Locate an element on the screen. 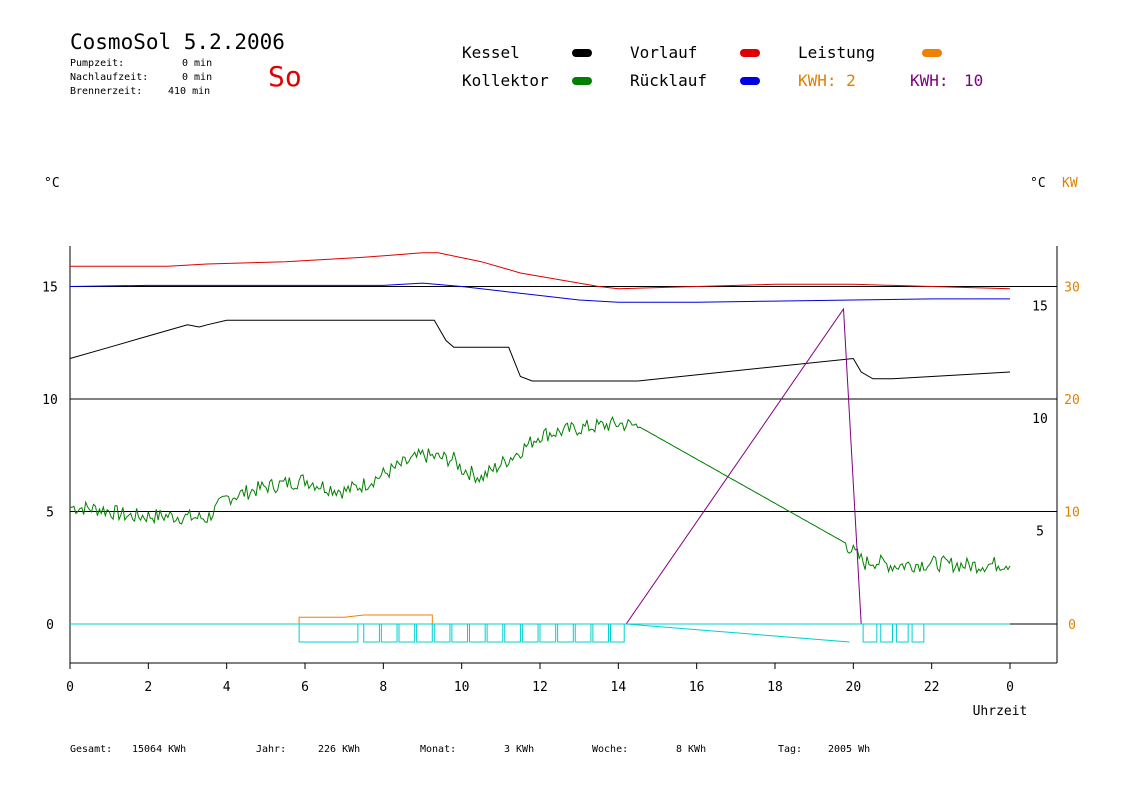 This screenshot has height=812, width=1148. x-tick-label-6: 12 is located at coordinates (540, 687).